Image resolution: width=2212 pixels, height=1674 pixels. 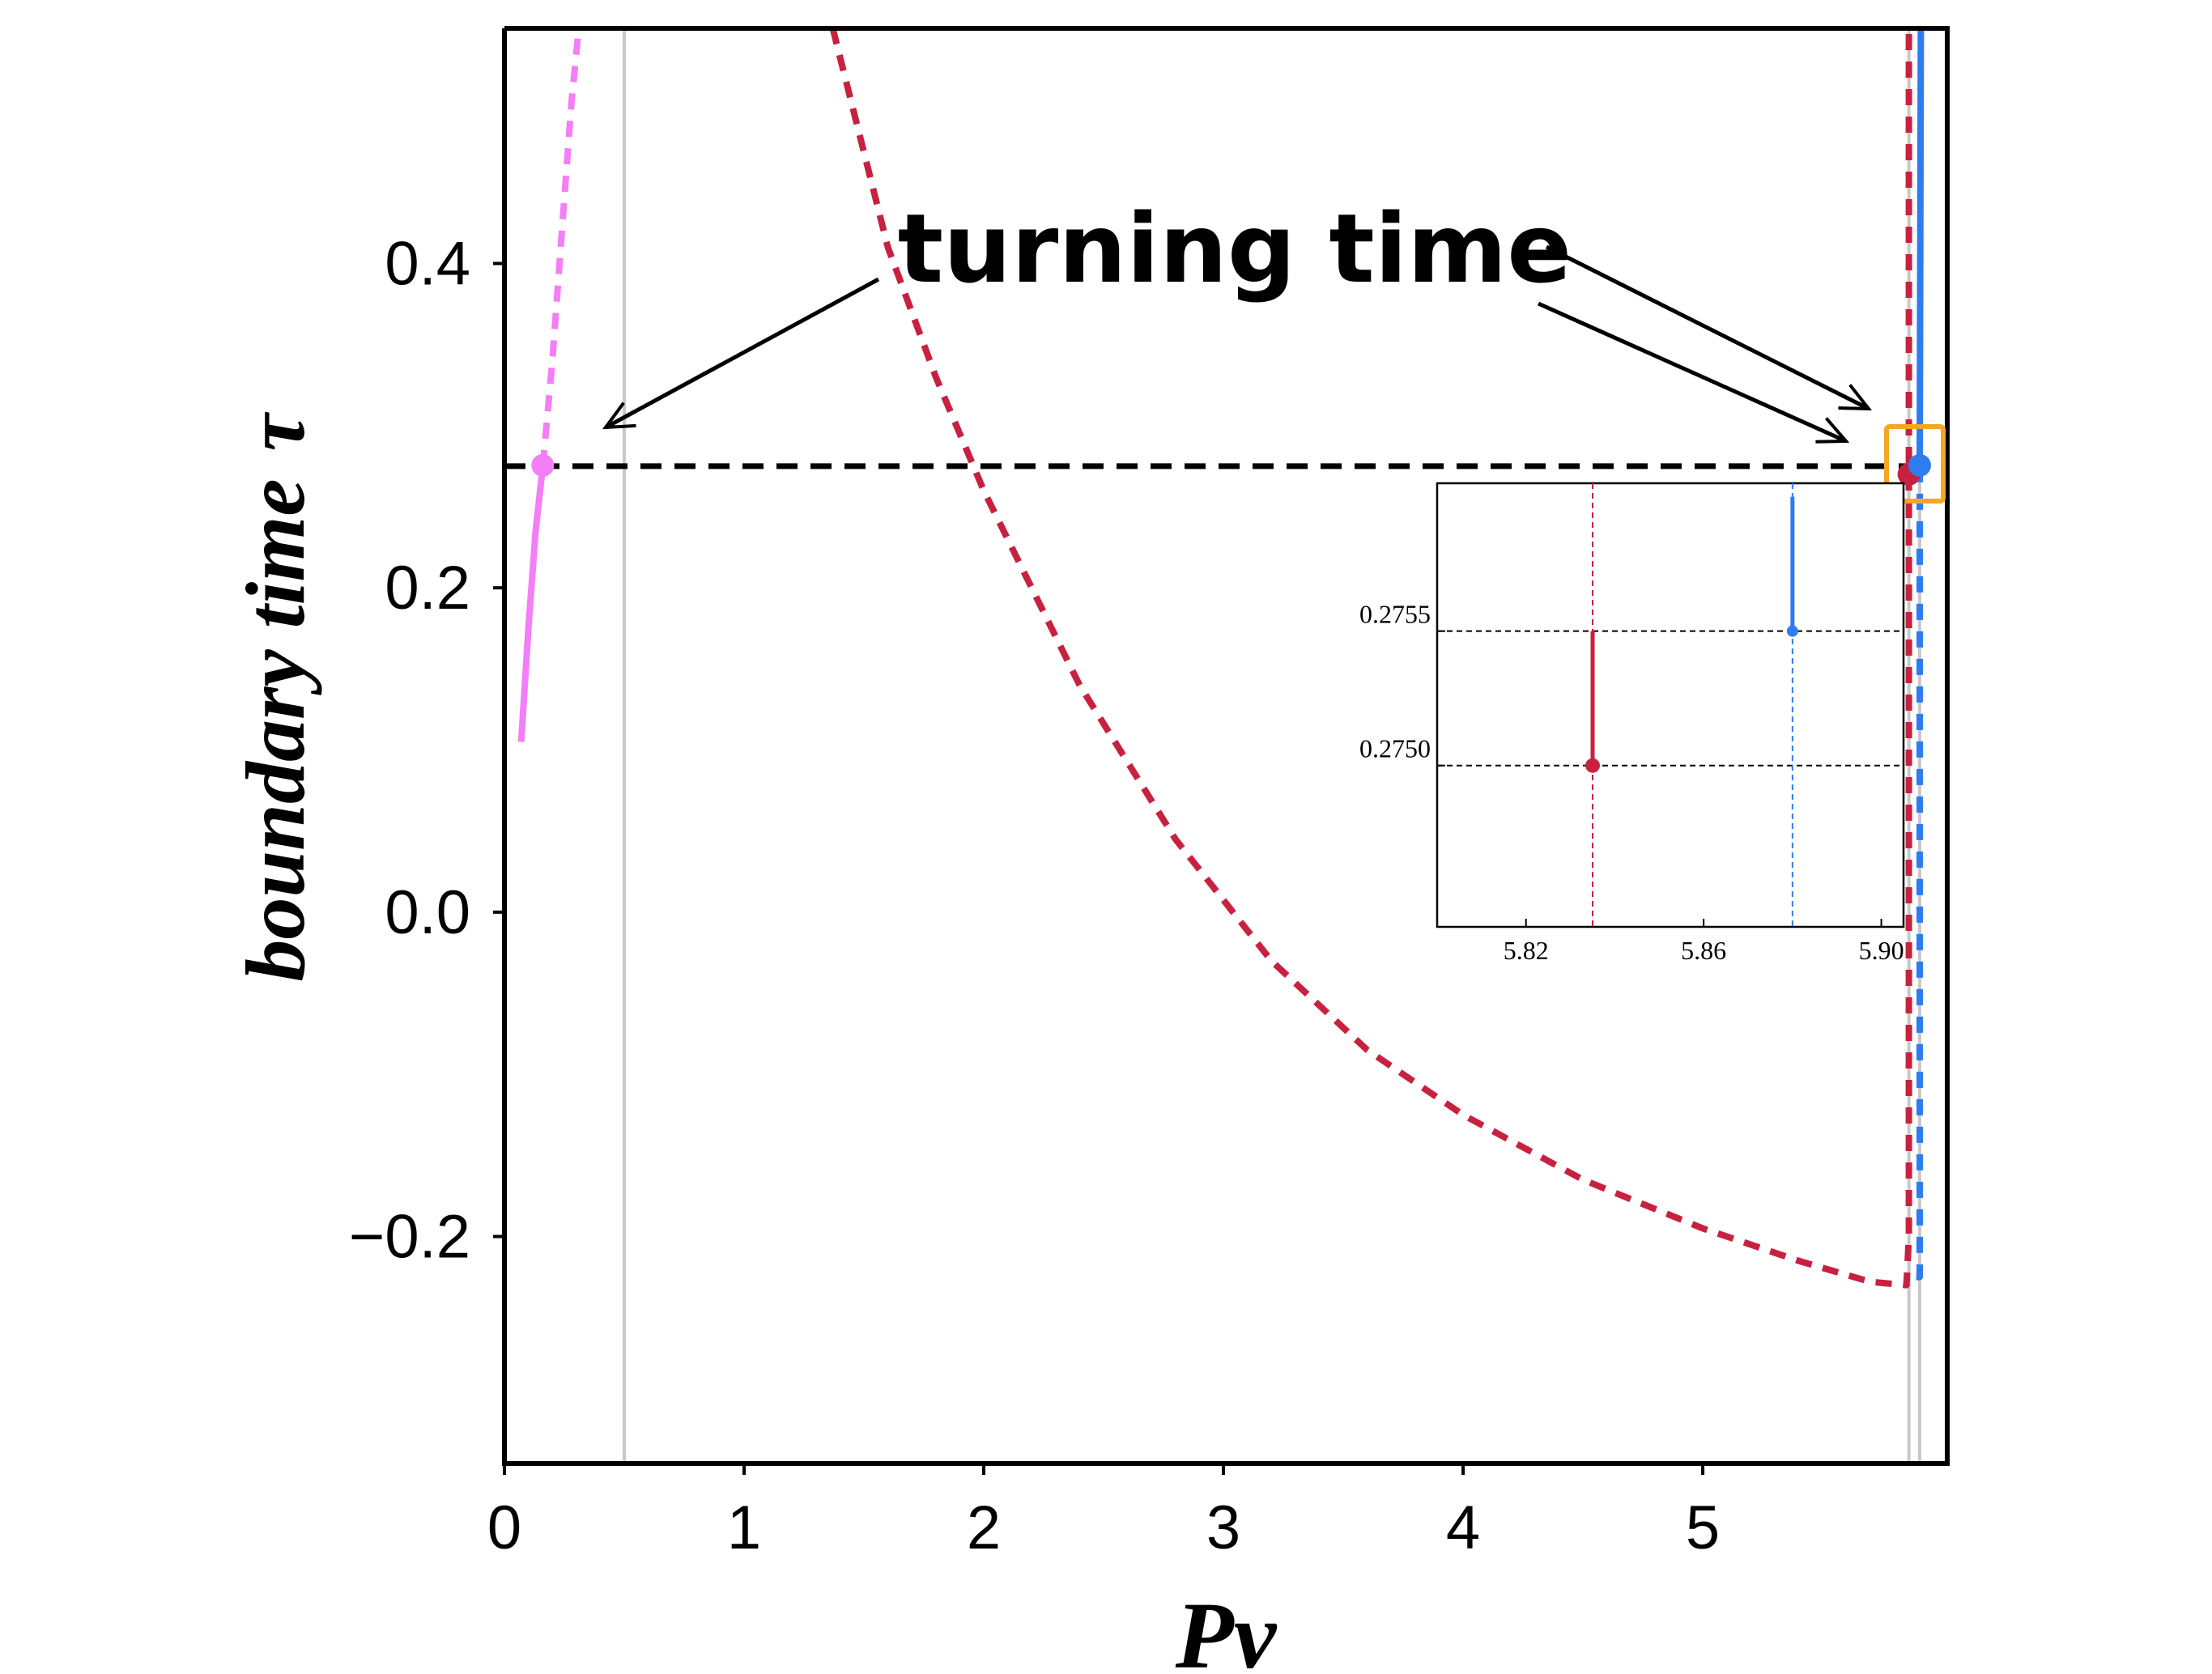 I want to click on y-axis-symbol: τ, so click(x=276, y=432).